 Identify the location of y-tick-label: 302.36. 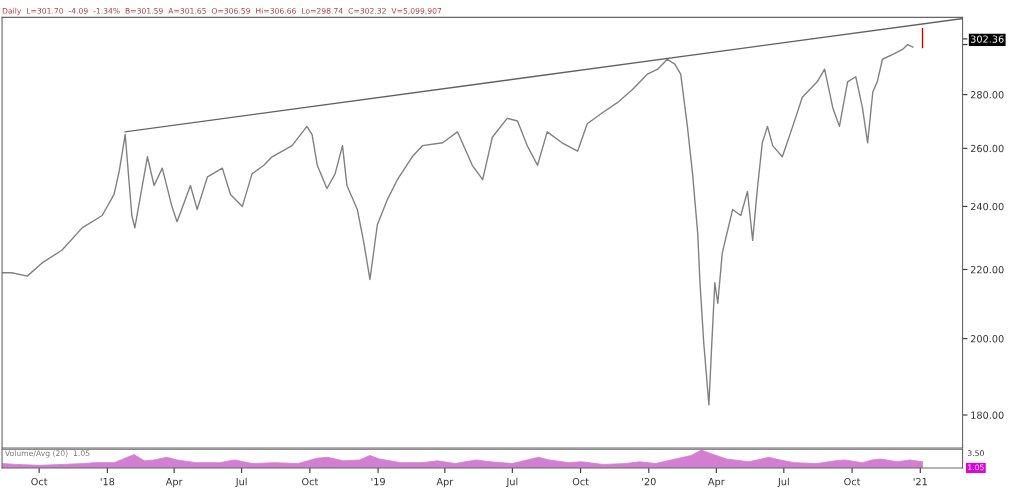
(987, 39).